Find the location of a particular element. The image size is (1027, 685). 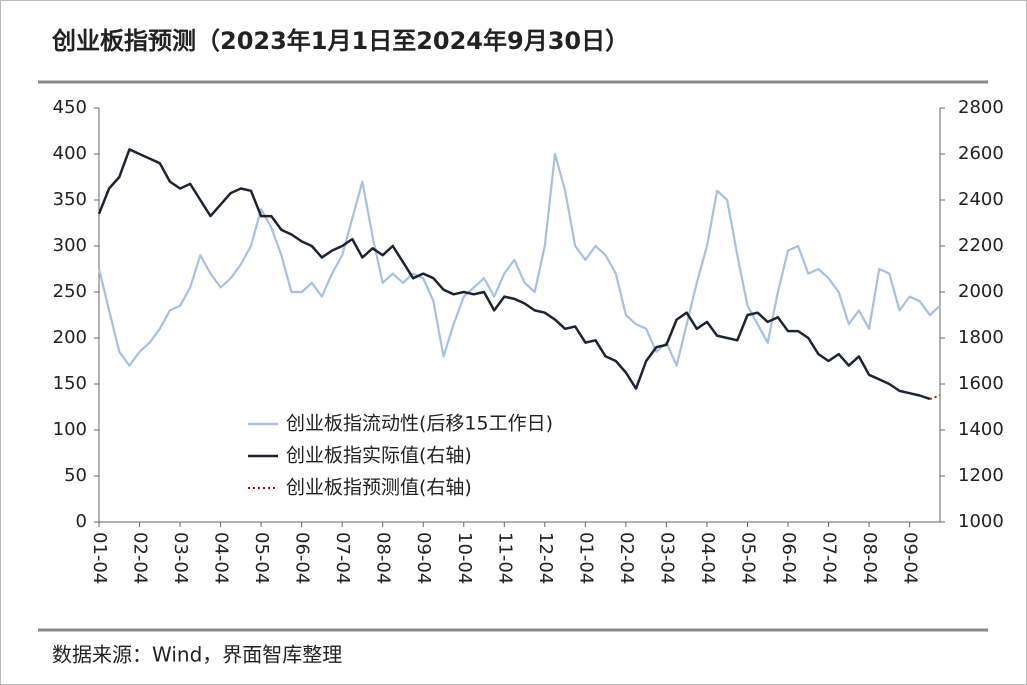

y-tick-label: 50 is located at coordinates (75, 475).